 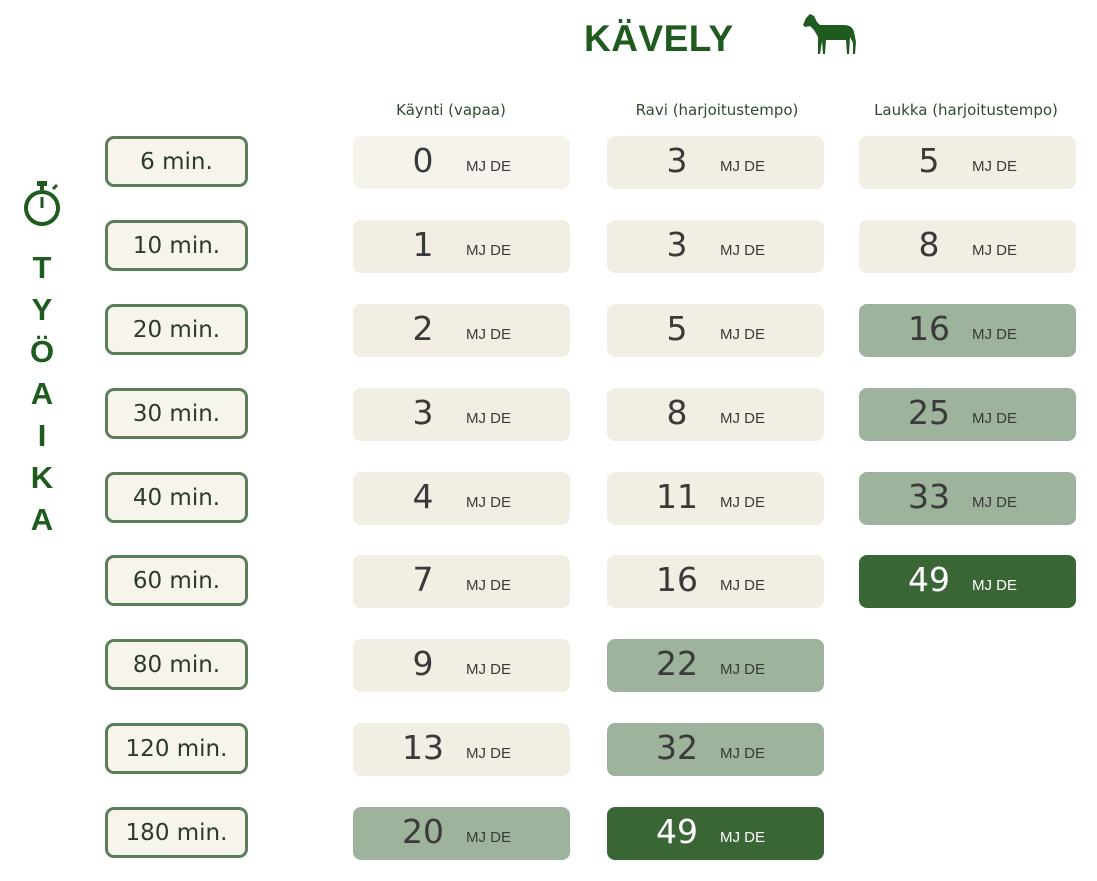 What do you see at coordinates (461, 246) in the screenshot?
I see `kaynti-cell: 1 MJ DE` at bounding box center [461, 246].